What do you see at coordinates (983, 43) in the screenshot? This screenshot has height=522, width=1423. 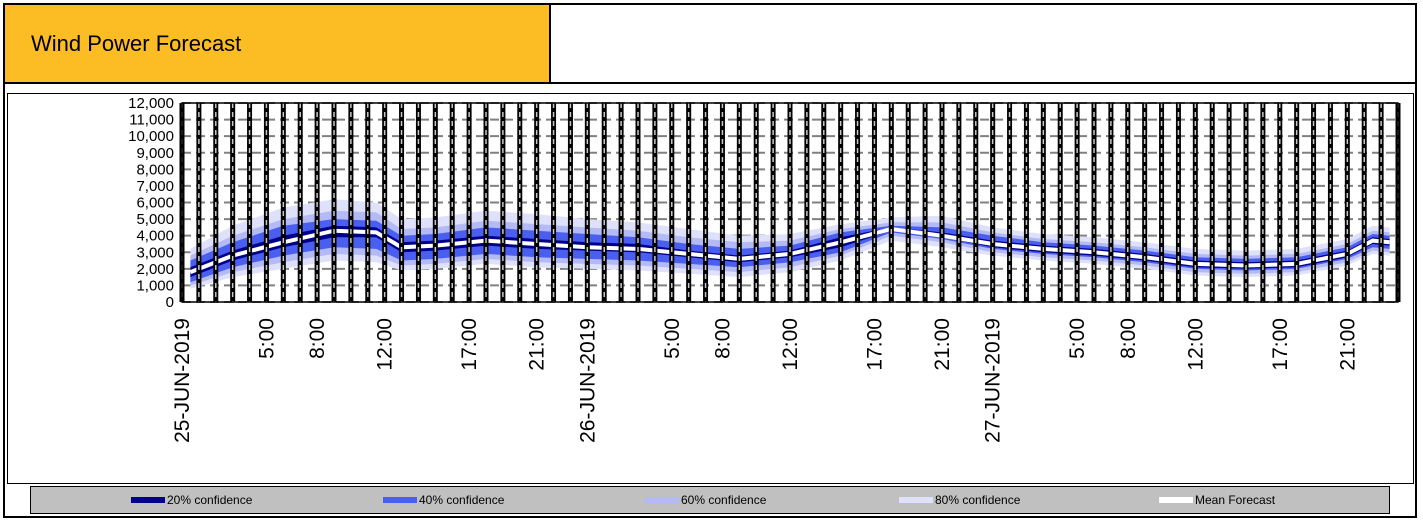 I see `header-blank-cell` at bounding box center [983, 43].